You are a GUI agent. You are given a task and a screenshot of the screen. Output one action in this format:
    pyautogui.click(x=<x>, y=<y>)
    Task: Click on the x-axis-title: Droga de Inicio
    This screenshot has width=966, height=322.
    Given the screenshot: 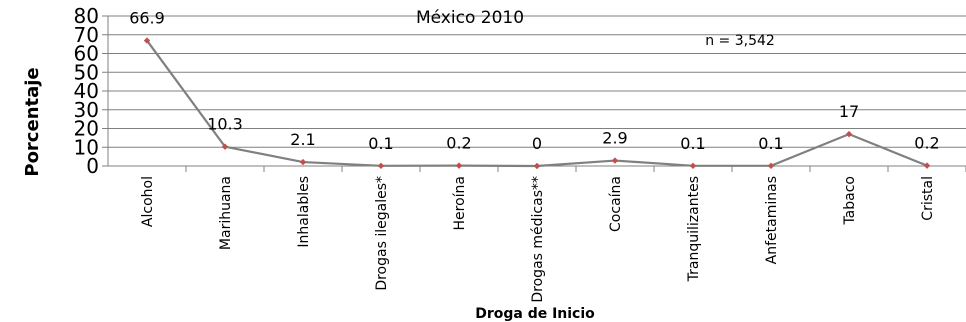 What is the action you would take?
    pyautogui.click(x=535, y=314)
    